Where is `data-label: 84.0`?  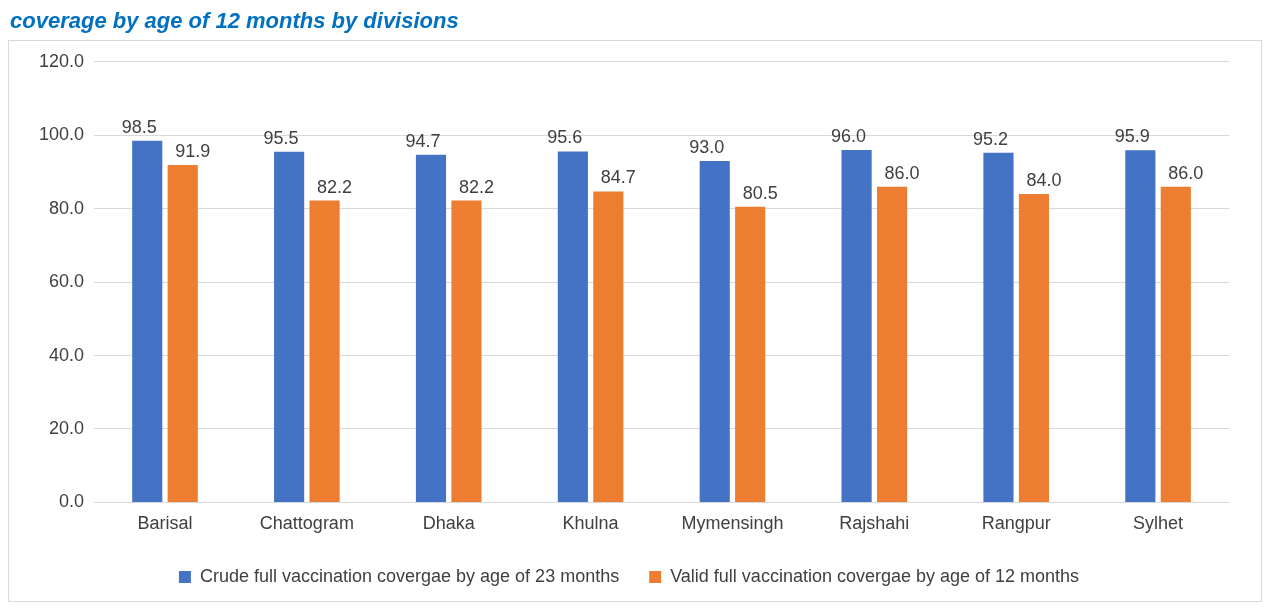
data-label: 84.0 is located at coordinates (1044, 179).